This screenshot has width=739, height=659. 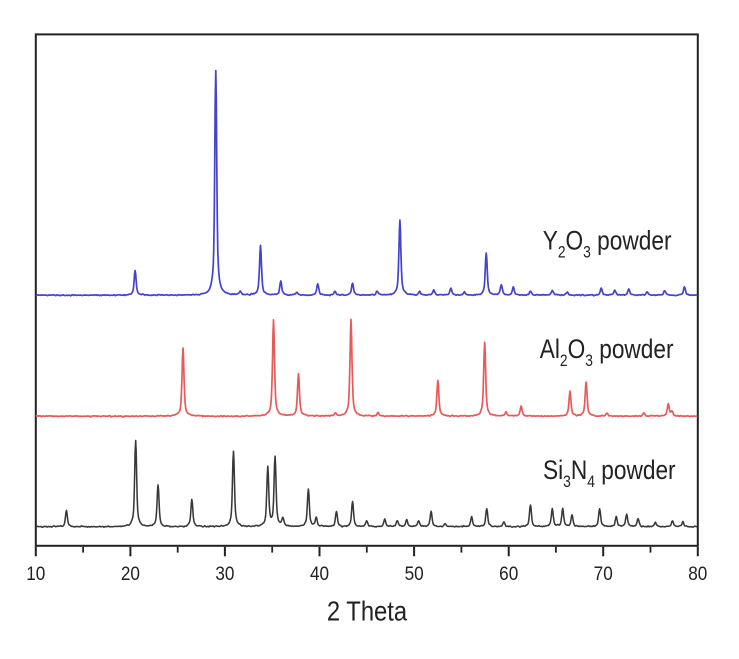 I want to click on svg-text: 60, so click(x=508, y=573).